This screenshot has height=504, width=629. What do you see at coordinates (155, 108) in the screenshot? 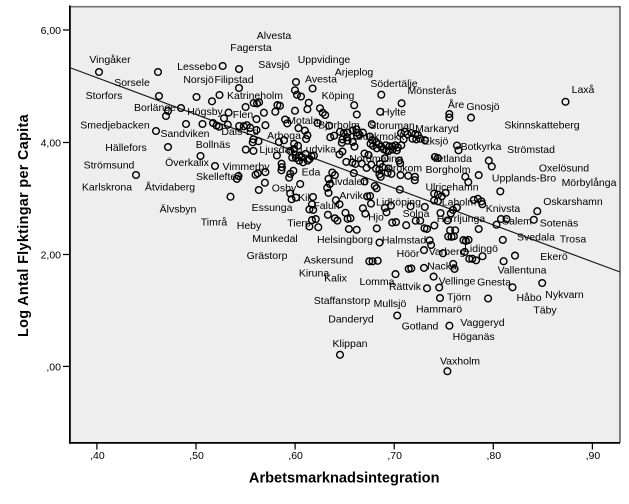
I see `svg-text: Borlänge` at bounding box center [155, 108].